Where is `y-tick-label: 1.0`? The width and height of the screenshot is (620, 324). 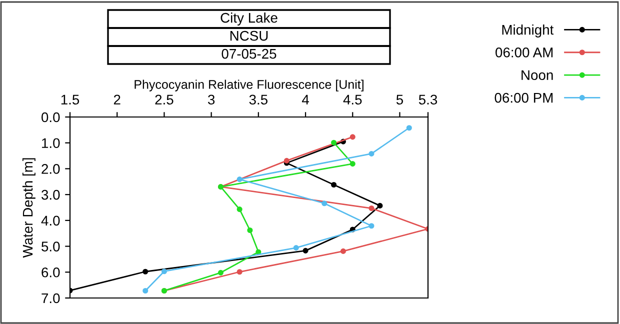
y-tick-label: 1.0 is located at coordinates (51, 143).